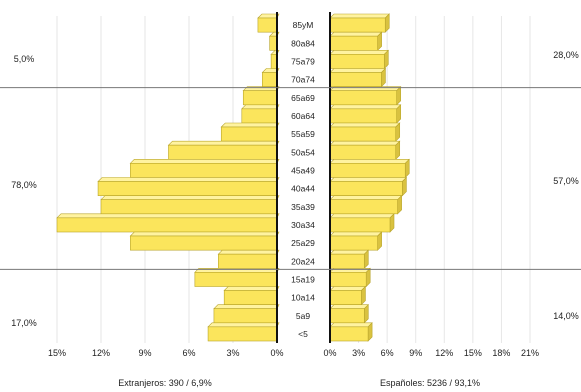  I want to click on age-group-label: 85yM, so click(303, 25).